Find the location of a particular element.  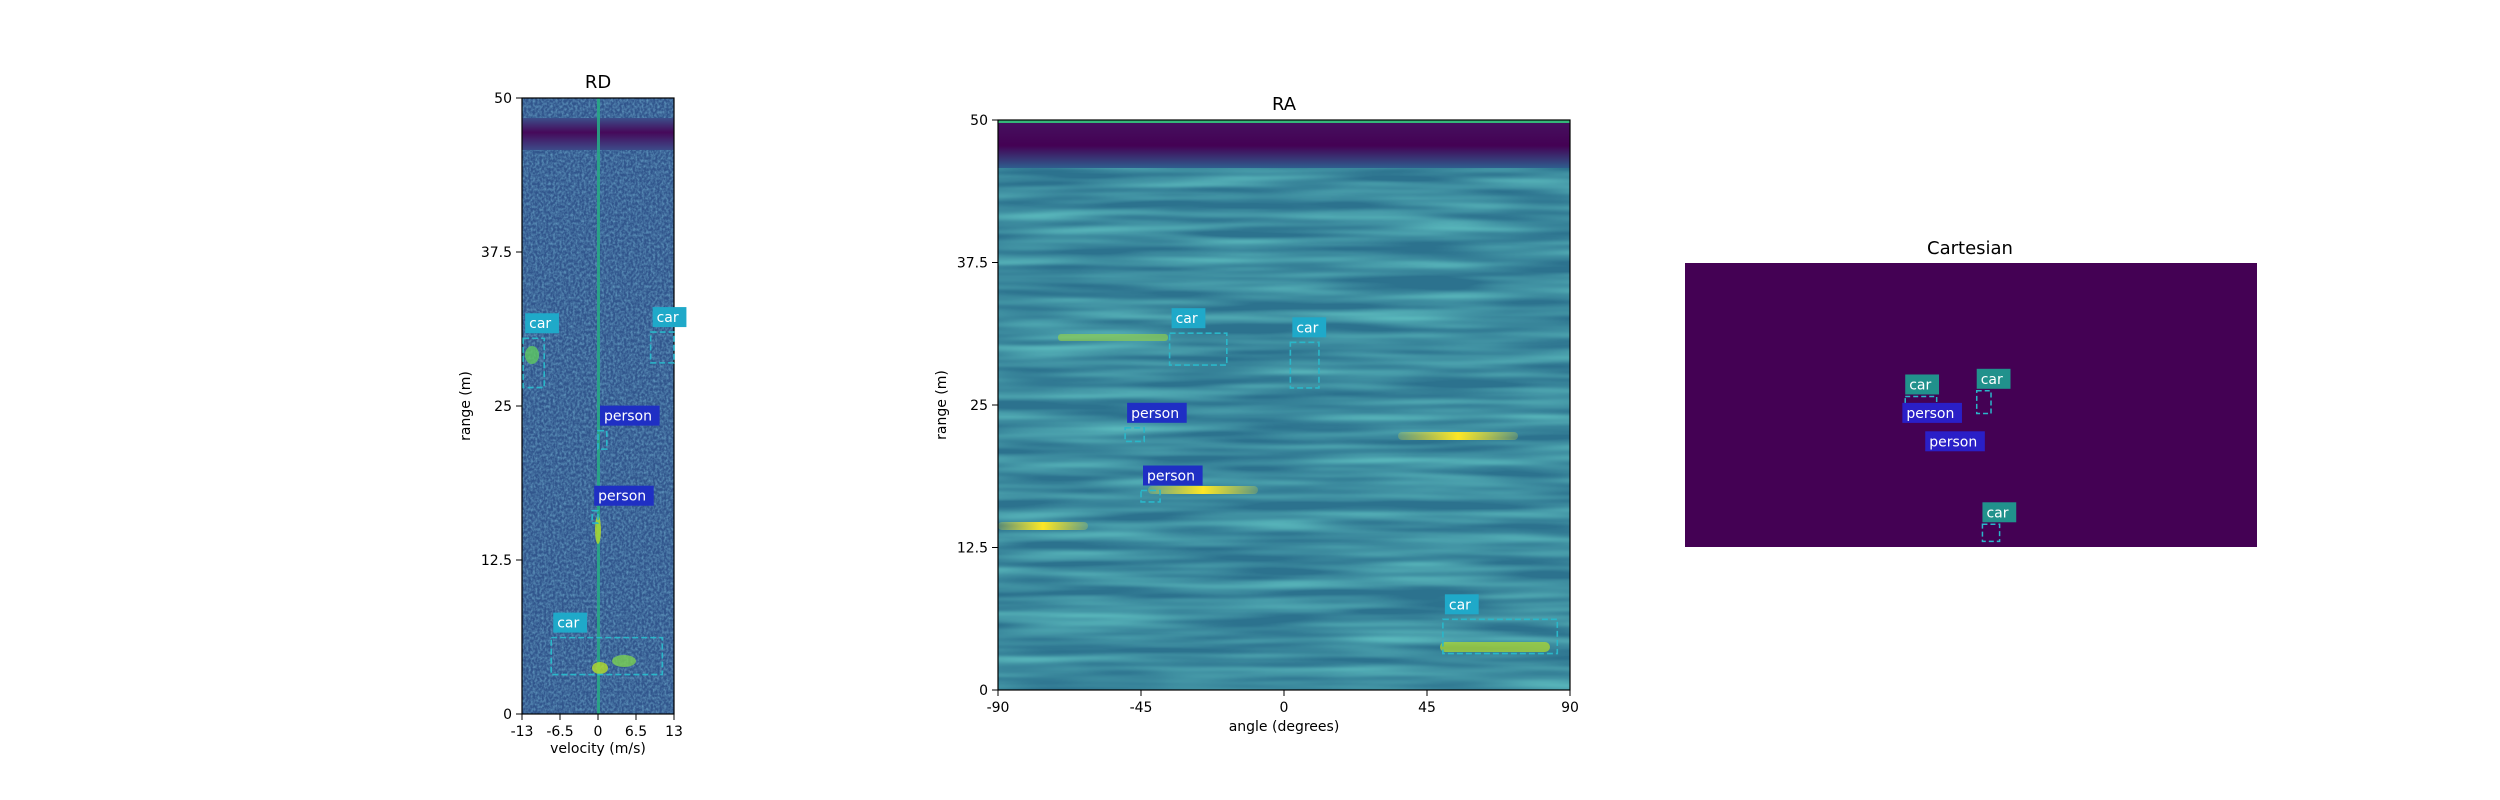

rd-x-ticks: -13 -6.5 0 6.5 13 is located at coordinates (597, 727).